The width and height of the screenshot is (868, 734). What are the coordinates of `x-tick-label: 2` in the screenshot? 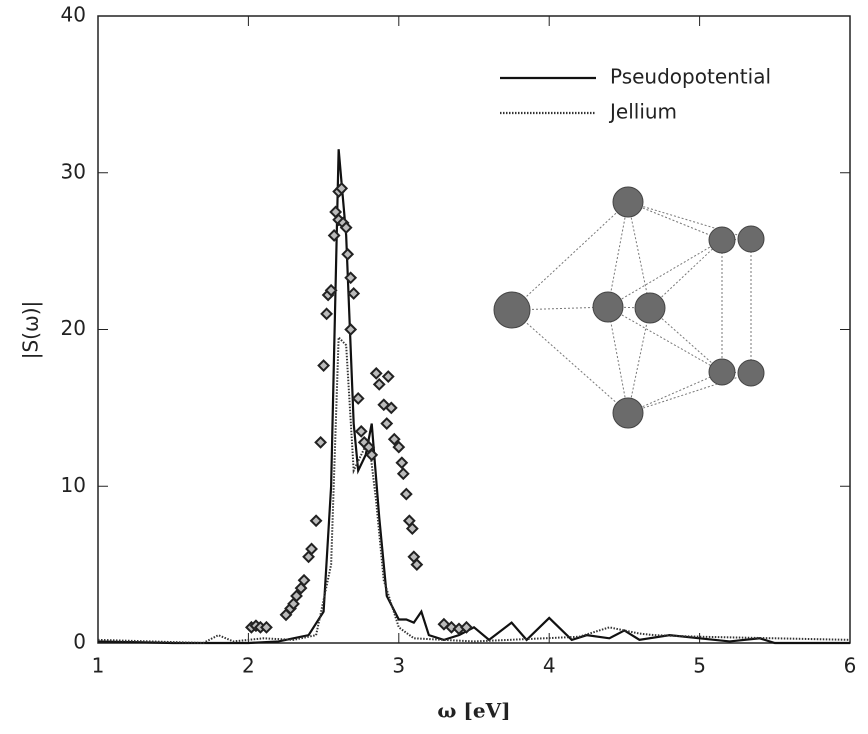 It's located at (248, 666).